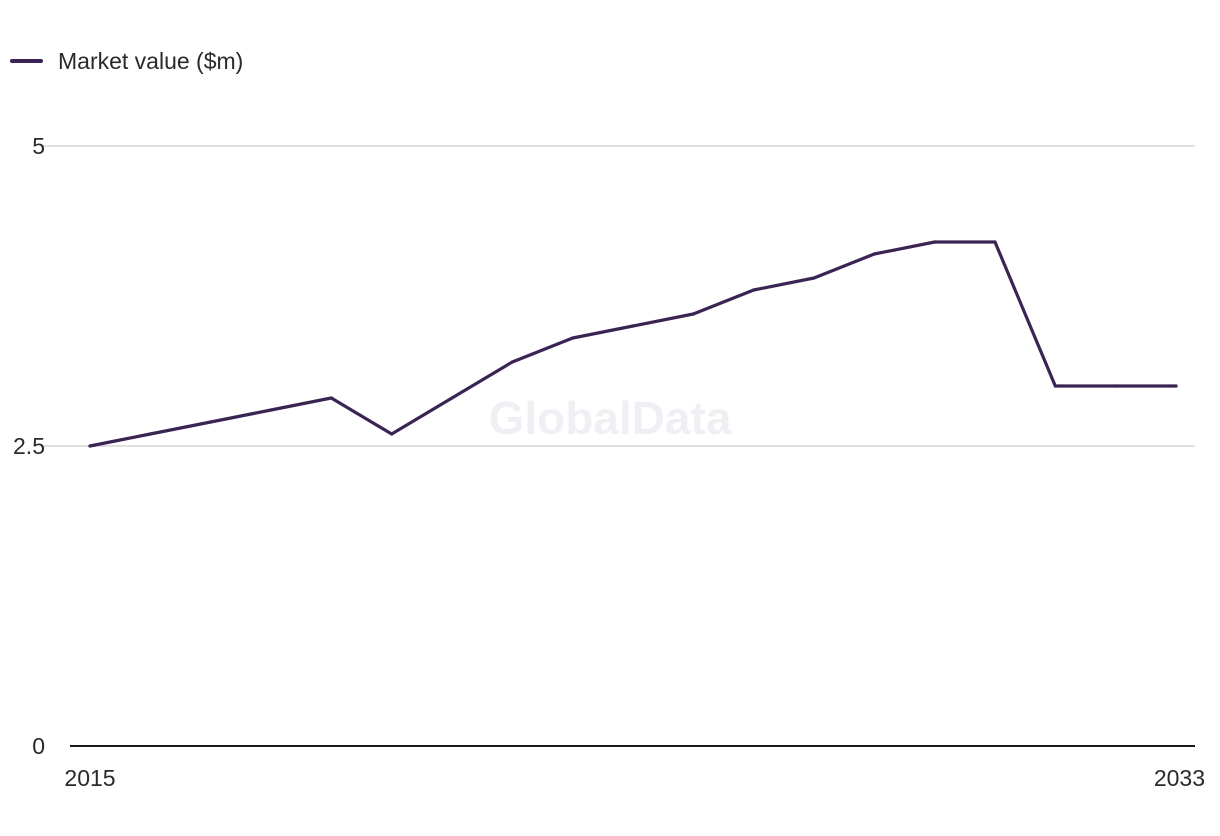 The image size is (1220, 836). I want to click on data-point-2033, so click(1176, 386).